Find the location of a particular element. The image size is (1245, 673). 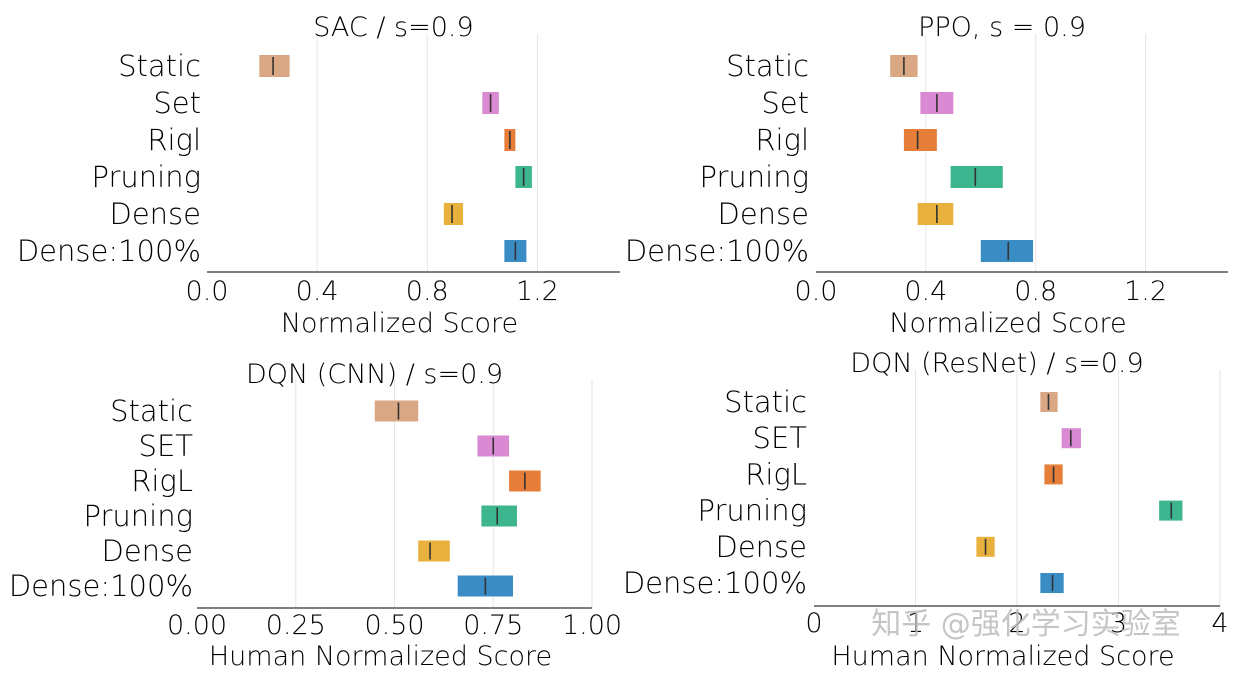

watermark: 知乎 @强化学习实验室 is located at coordinates (1026, 624).